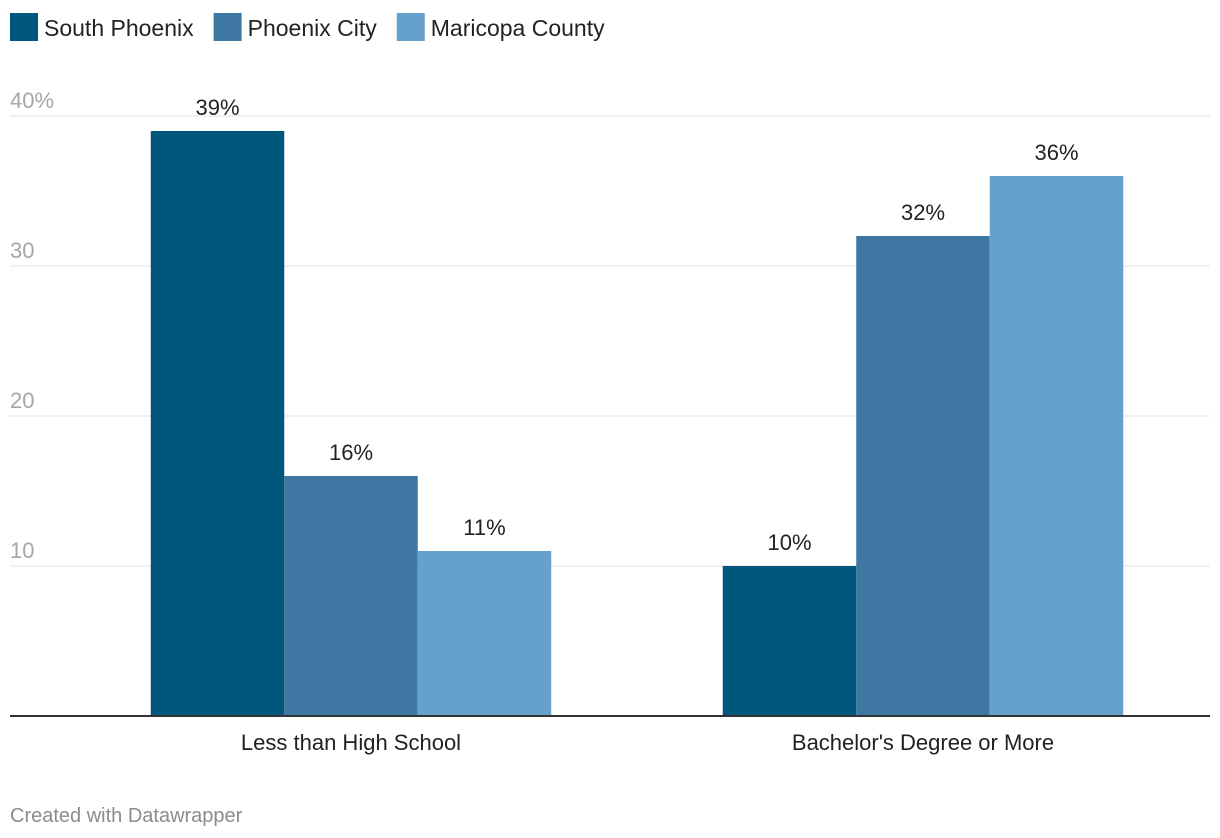  Describe the element at coordinates (119, 28) in the screenshot. I see `legend-label: South Phoenix` at that location.